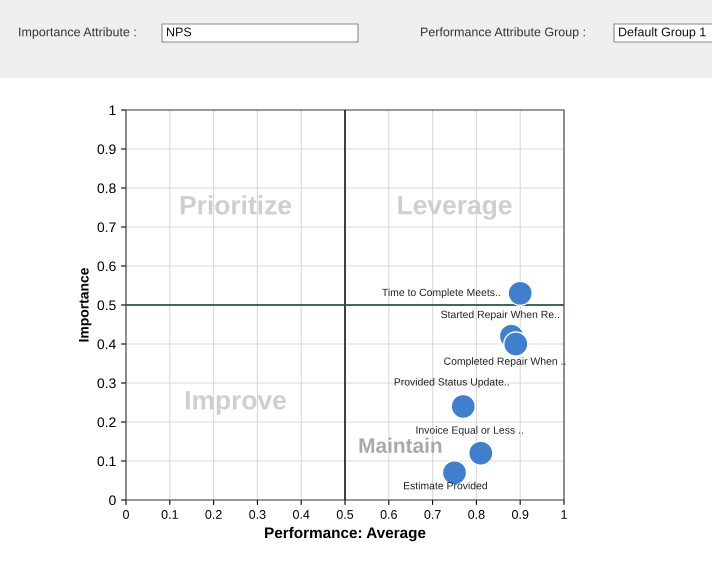 This screenshot has width=712, height=564. Describe the element at coordinates (662, 33) in the screenshot. I see `text: Default Group 1` at that location.